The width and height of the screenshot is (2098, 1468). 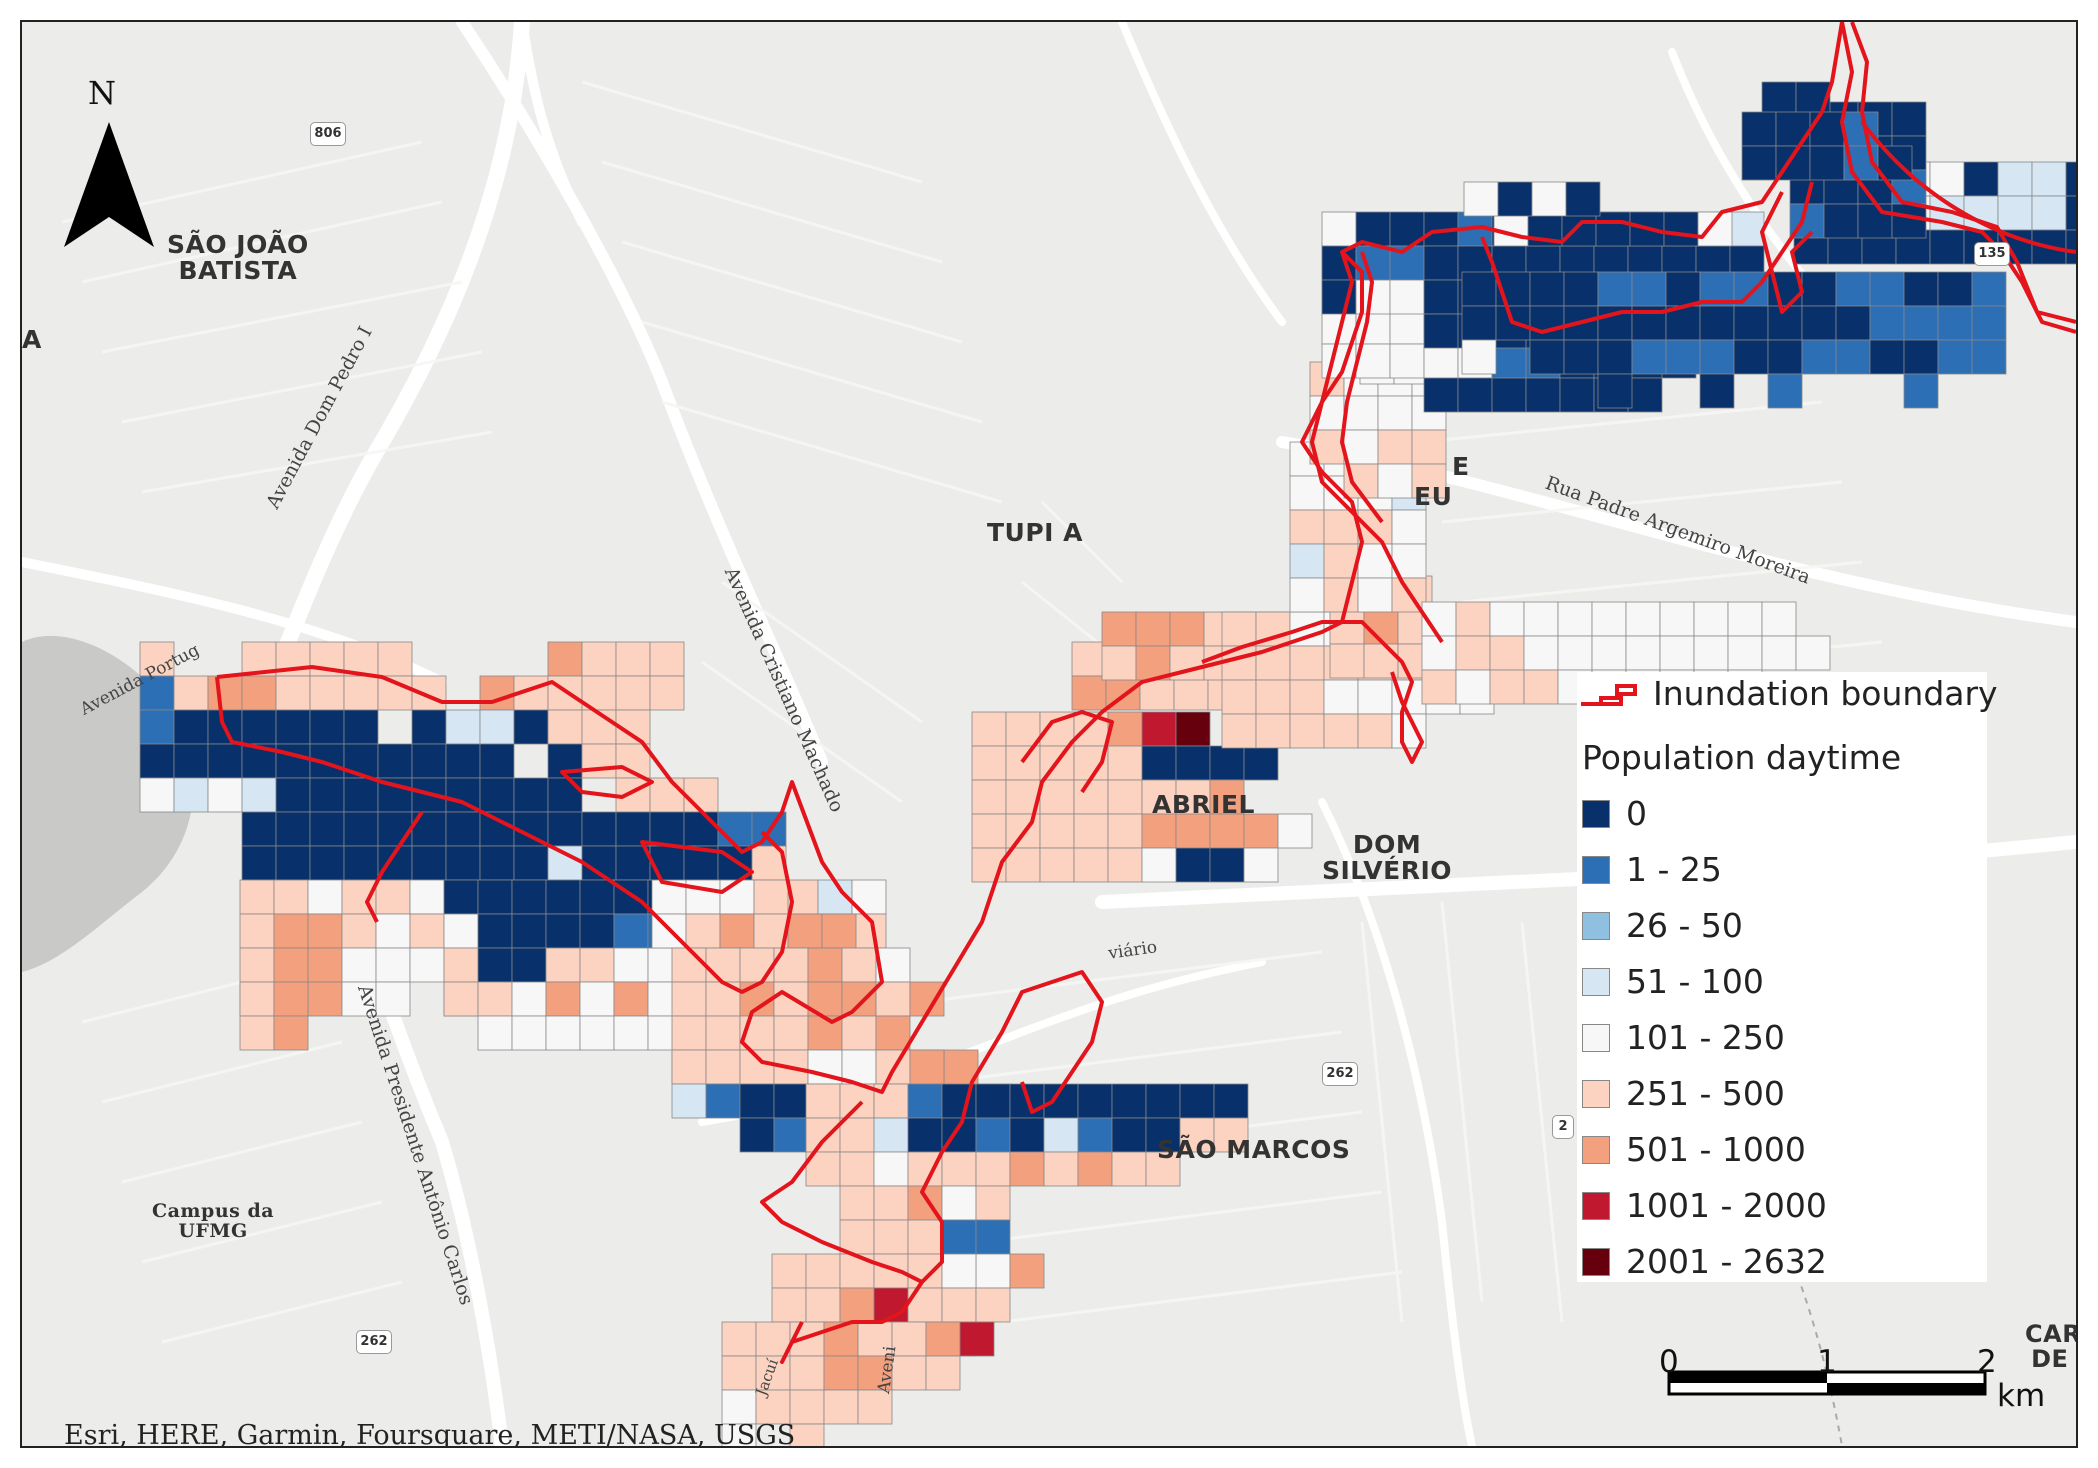 What do you see at coordinates (374, 1342) in the screenshot?
I see `shield-262-b: 262` at bounding box center [374, 1342].